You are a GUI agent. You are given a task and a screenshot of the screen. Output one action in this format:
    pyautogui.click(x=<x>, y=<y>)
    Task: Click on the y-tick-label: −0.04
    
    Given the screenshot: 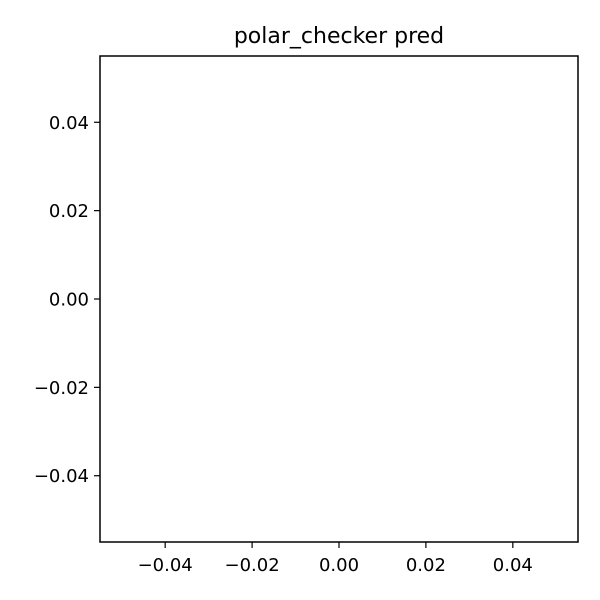 What is the action you would take?
    pyautogui.click(x=61, y=476)
    